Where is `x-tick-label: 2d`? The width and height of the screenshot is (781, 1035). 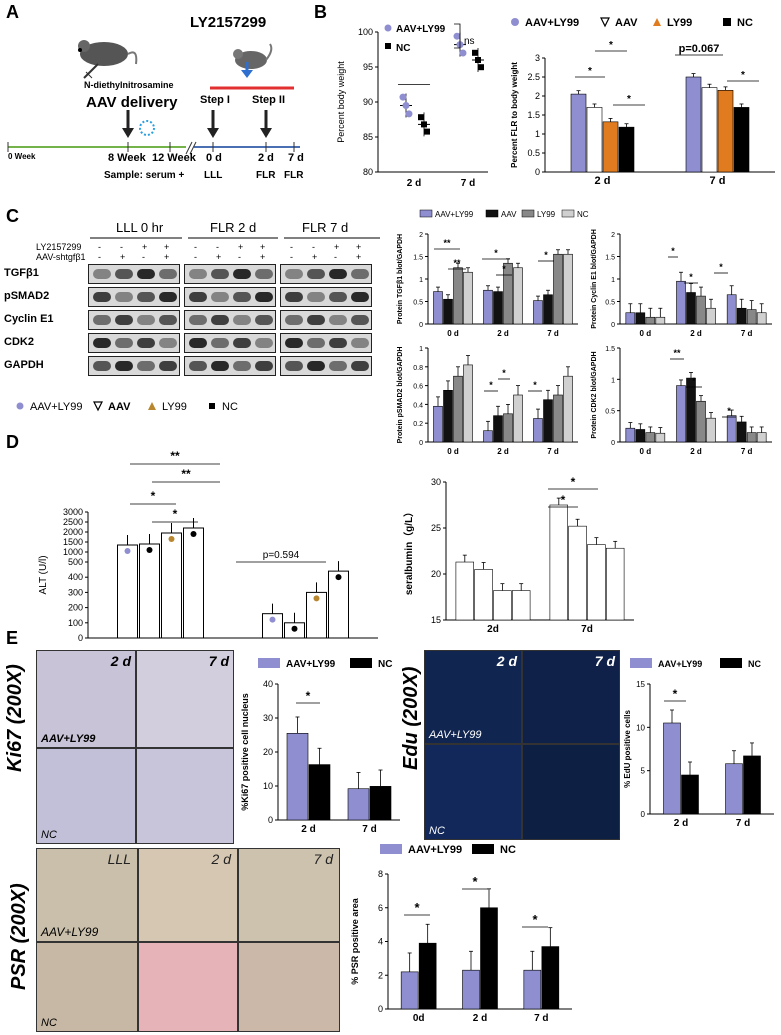 x-tick-label: 2d is located at coordinates (493, 629).